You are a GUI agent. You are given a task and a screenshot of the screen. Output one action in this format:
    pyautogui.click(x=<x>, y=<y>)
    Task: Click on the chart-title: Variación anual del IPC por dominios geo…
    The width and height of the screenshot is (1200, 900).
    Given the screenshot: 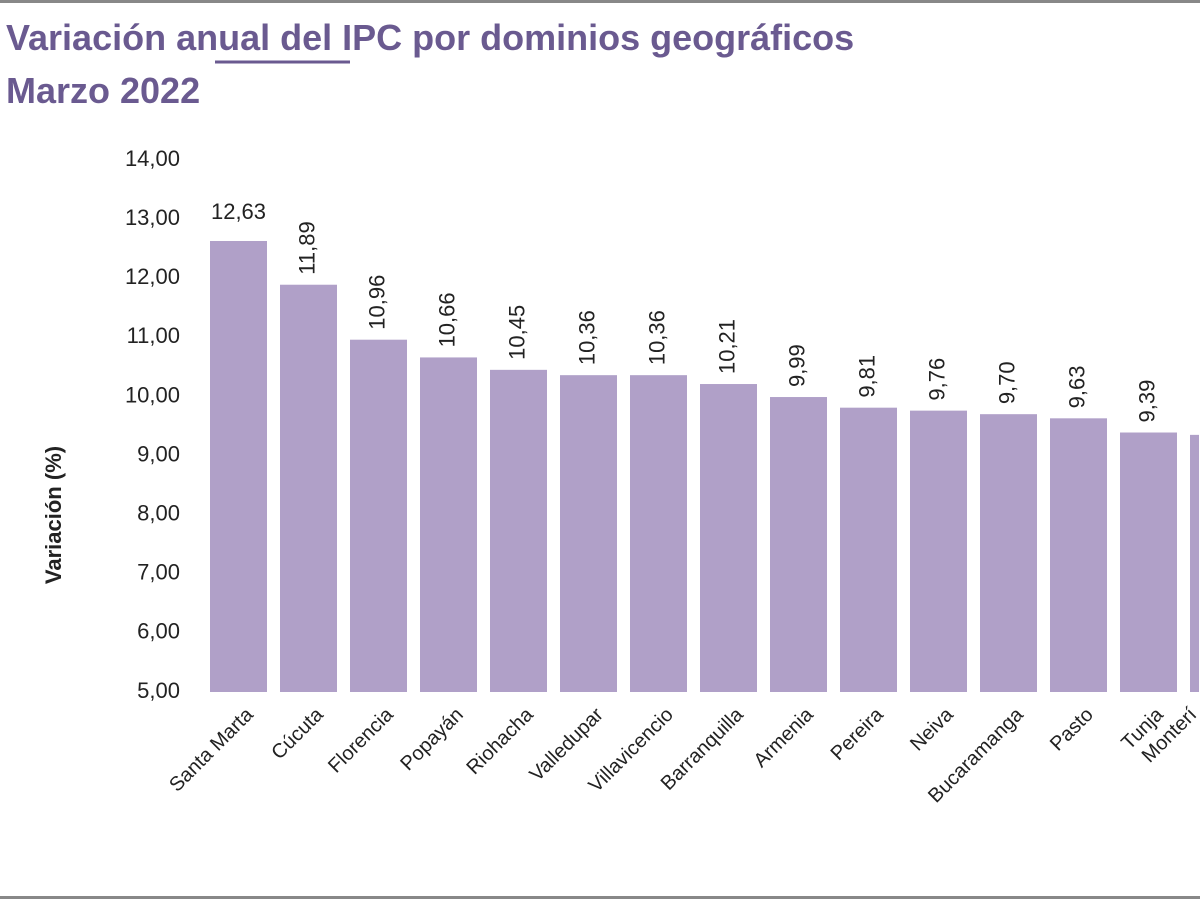 What is the action you would take?
    pyautogui.click(x=430, y=37)
    